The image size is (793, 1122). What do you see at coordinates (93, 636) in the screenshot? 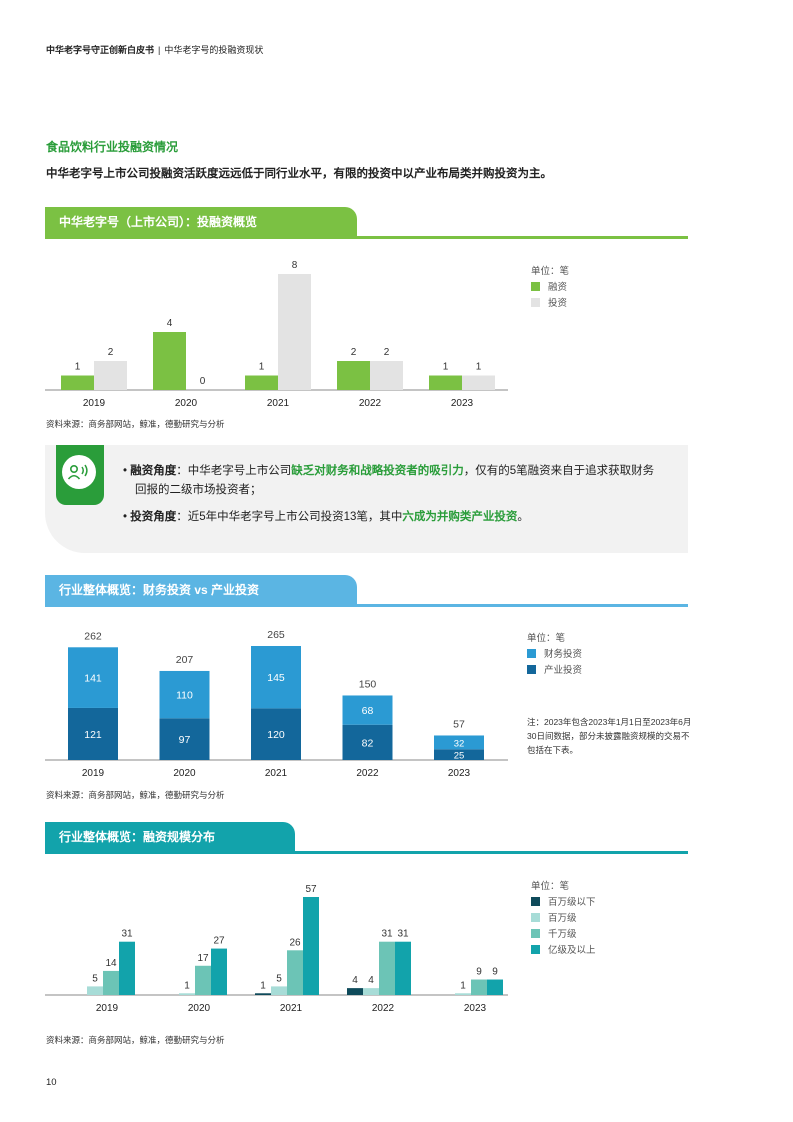
I see `total-label: 262` at bounding box center [93, 636].